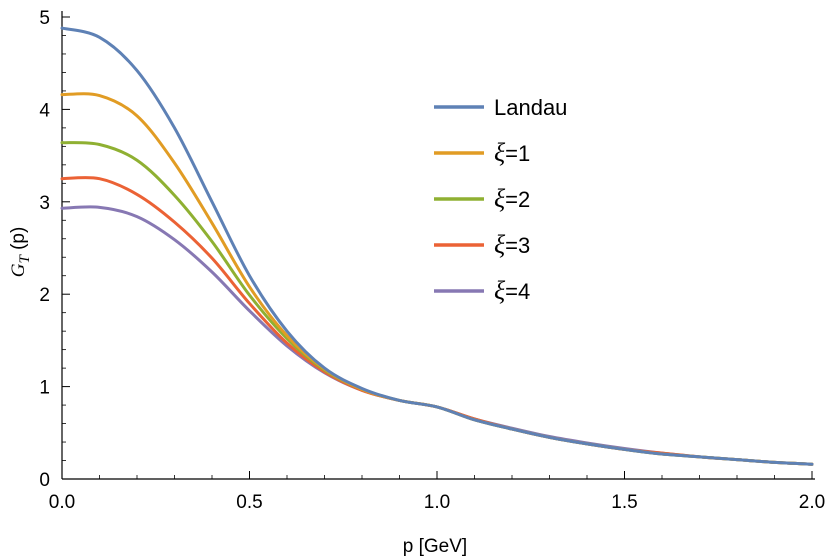 The height and width of the screenshot is (560, 830). I want to click on legend-label-text: =3, so click(517, 245).